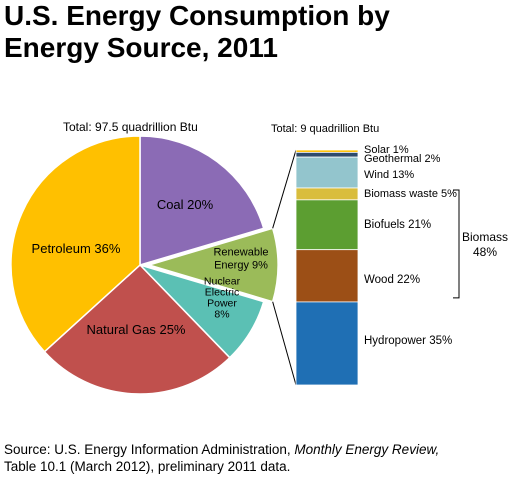  Describe the element at coordinates (485, 244) in the screenshot. I see `bracket-label: Biomass 48%` at that location.